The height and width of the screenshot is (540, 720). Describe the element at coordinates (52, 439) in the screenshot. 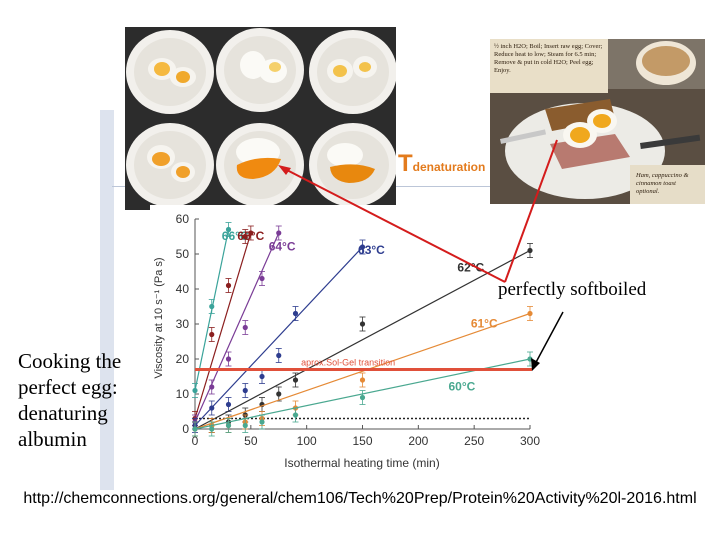

I see `caption-line-4: albumin` at that location.